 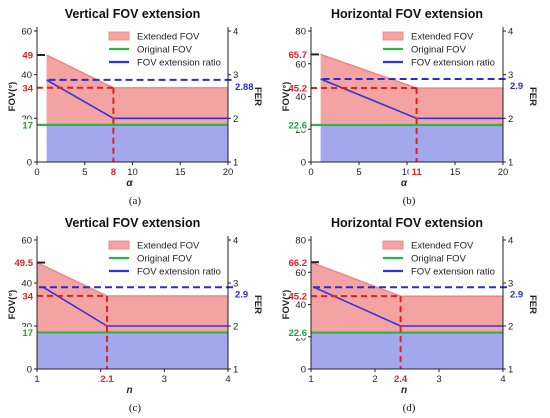 I want to click on x-tick-label: 2, so click(x=374, y=379).